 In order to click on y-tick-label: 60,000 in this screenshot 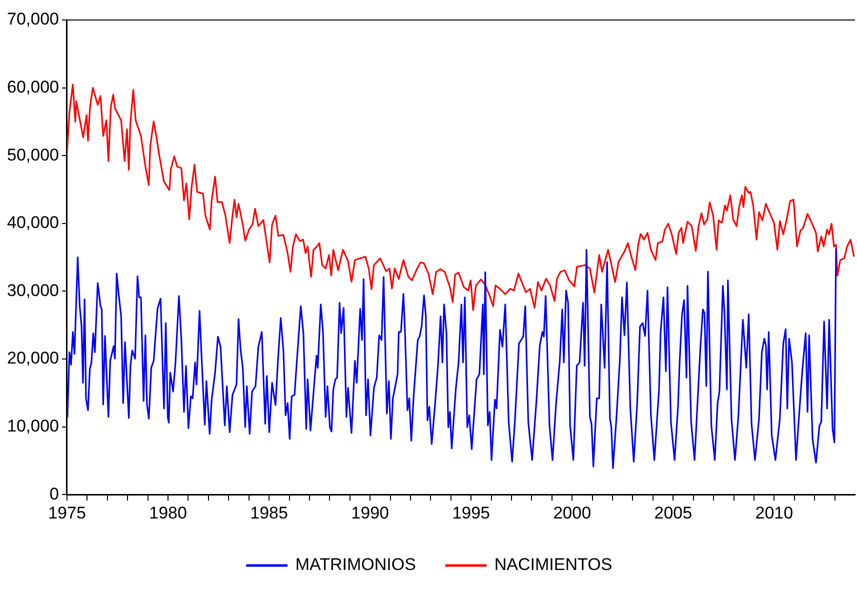, I will do `click(32, 86)`.